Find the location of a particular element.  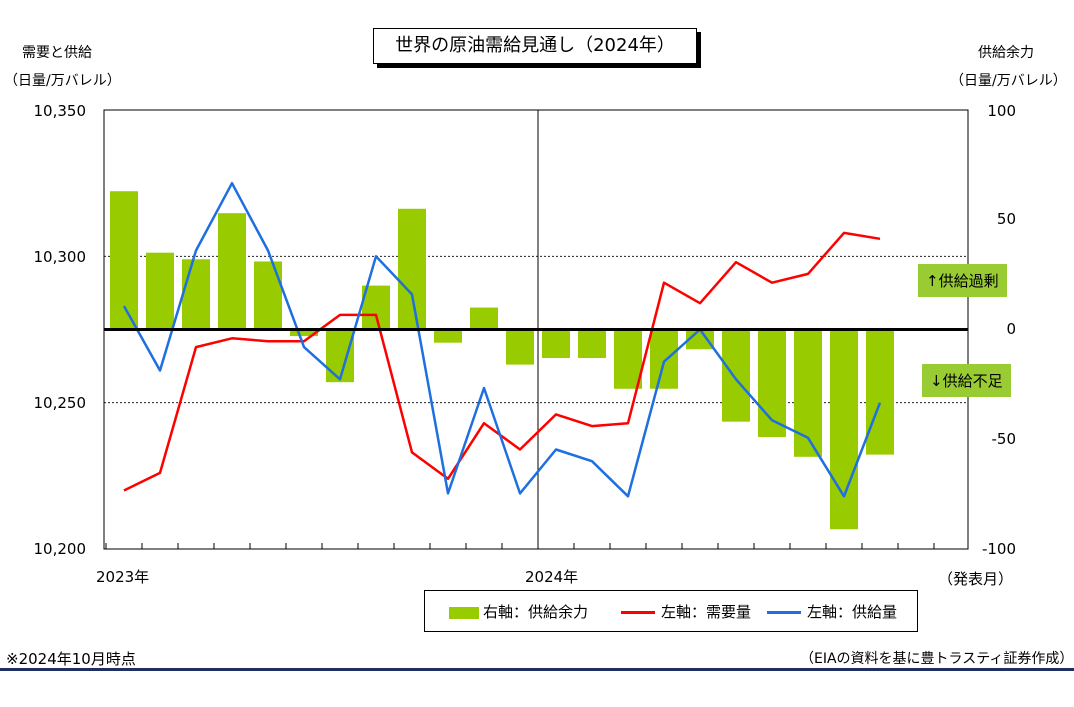

legend-swatch-bar is located at coordinates (464, 612).